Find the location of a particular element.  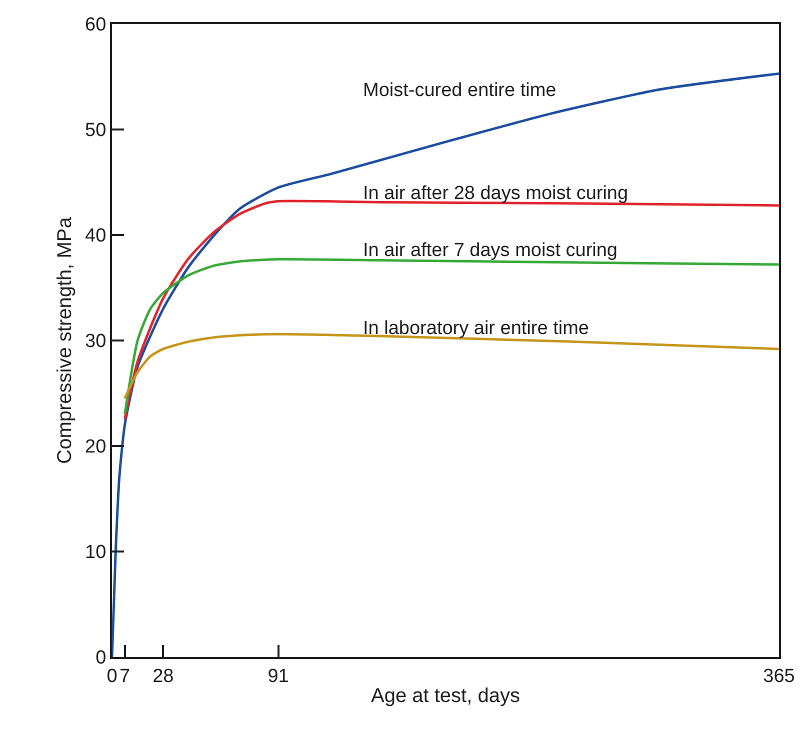

y-tick-label: 60 is located at coordinates (95, 25).